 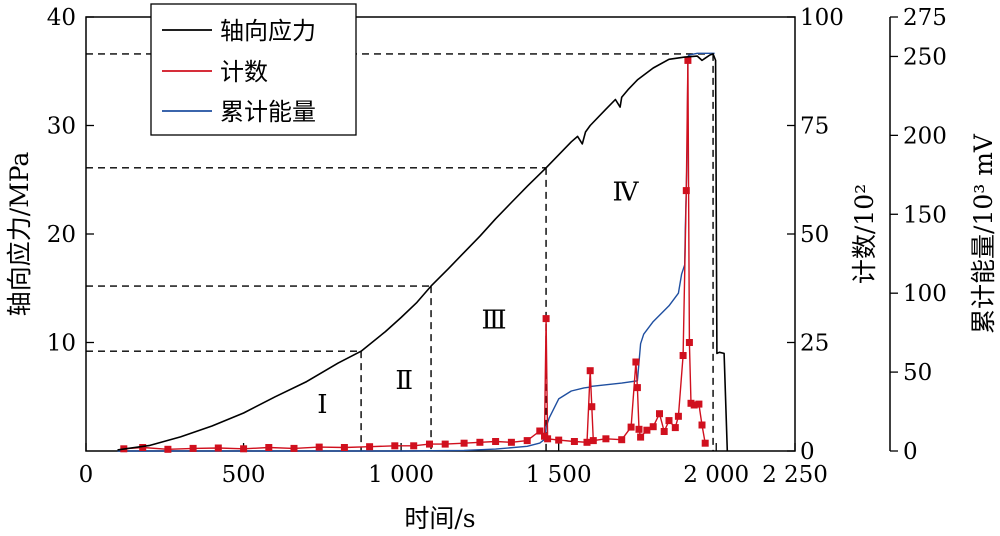 I want to click on x-tick-label: 1 000, so click(x=401, y=475).